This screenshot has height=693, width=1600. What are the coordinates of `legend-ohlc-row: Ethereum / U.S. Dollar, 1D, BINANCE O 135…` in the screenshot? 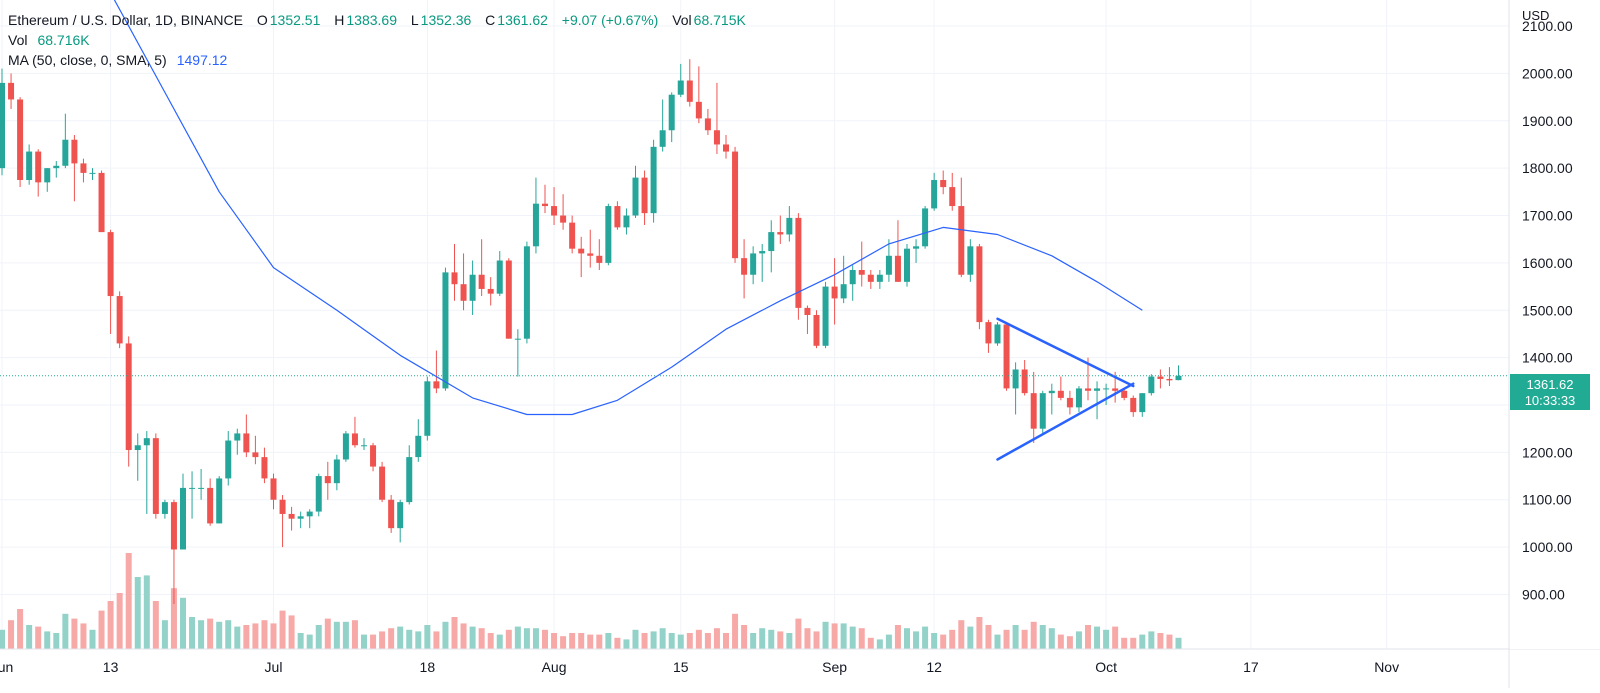 It's located at (377, 20).